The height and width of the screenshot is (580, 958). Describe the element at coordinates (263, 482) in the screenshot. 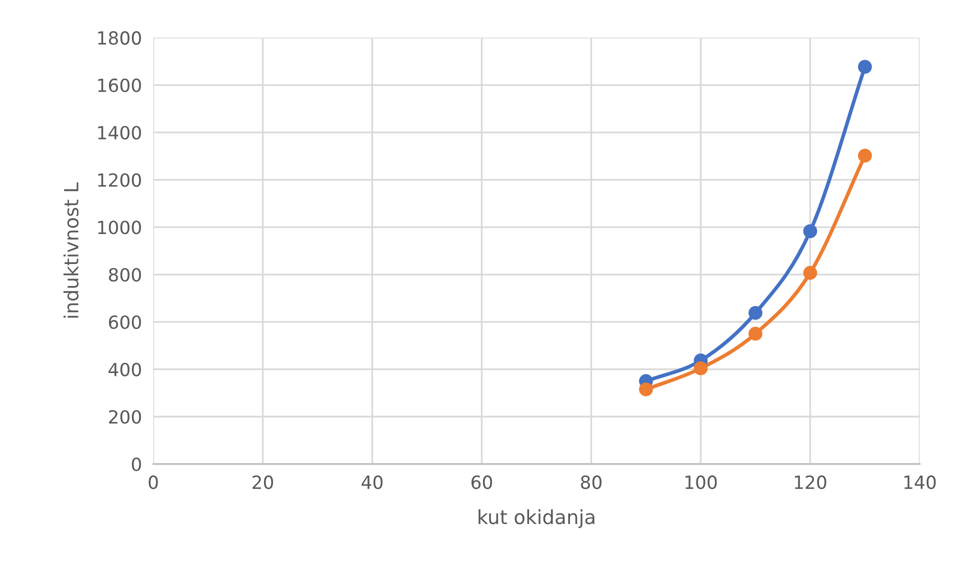

I see `x-tick-label: 20` at that location.